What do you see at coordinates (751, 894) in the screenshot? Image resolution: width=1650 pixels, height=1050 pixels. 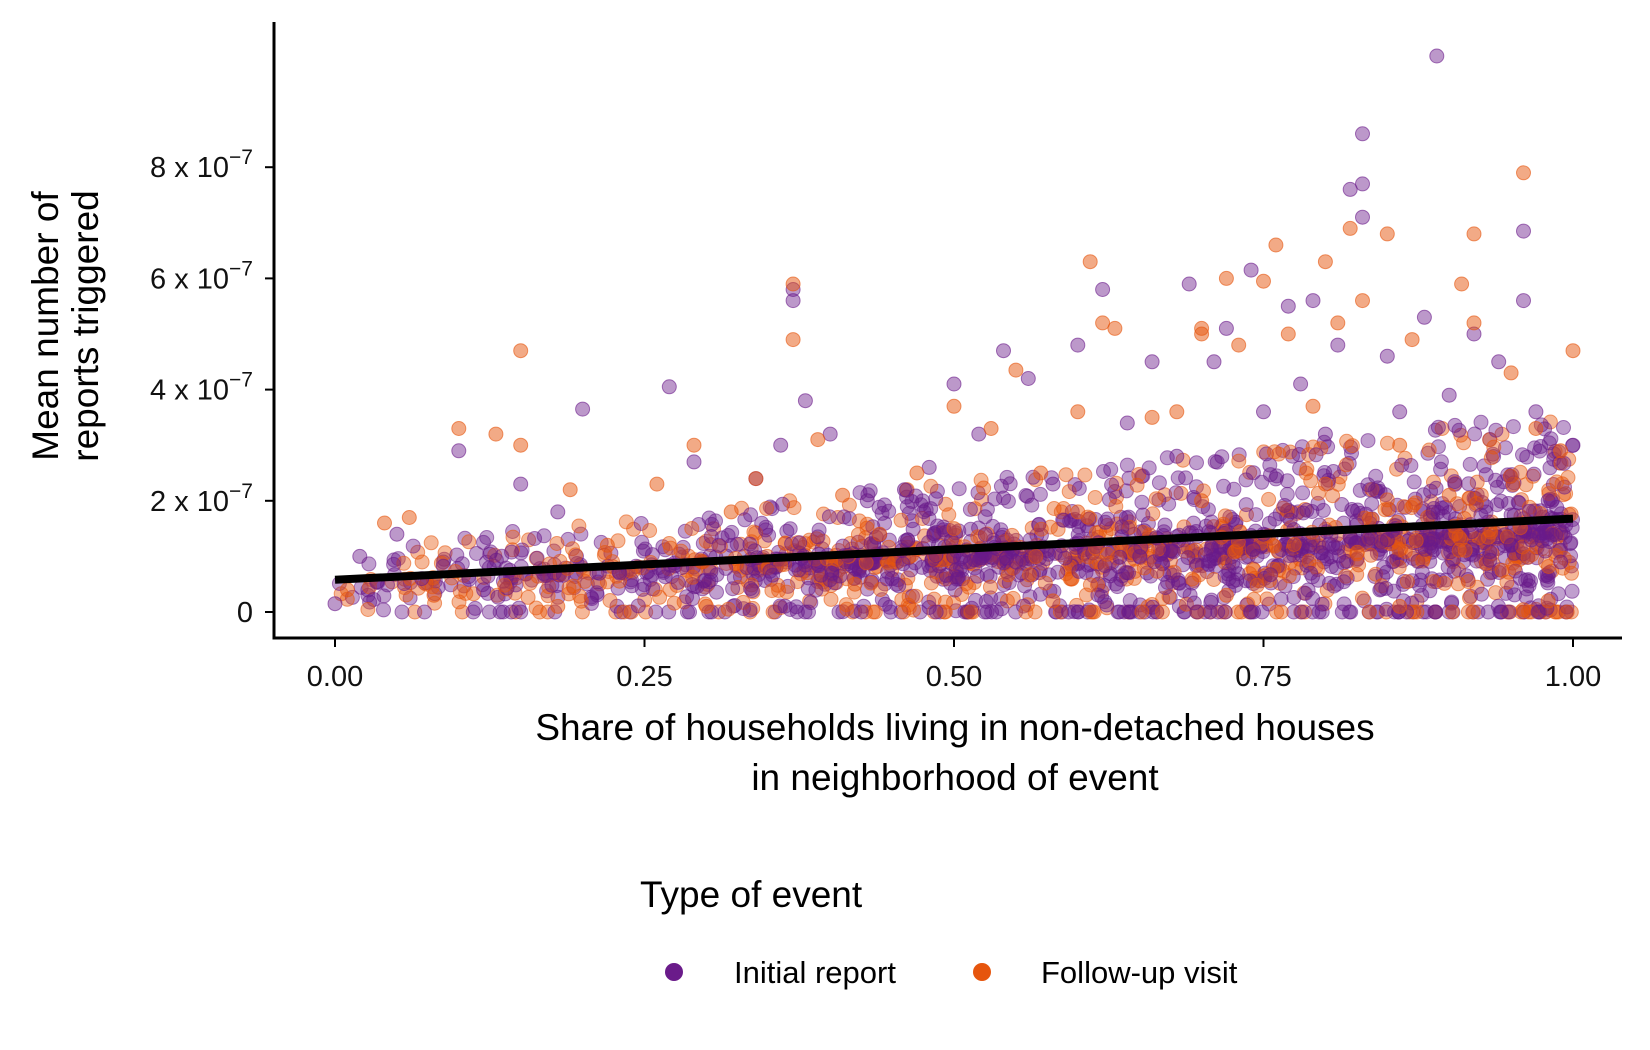 I see `legend-title: Type of event` at bounding box center [751, 894].